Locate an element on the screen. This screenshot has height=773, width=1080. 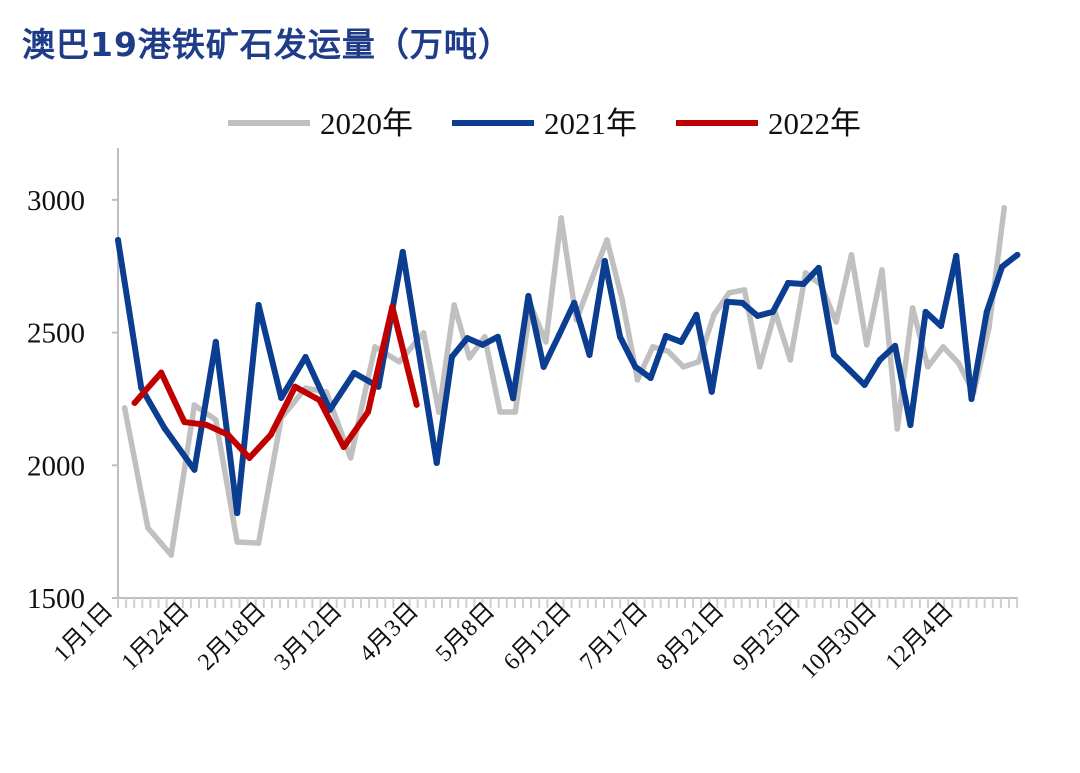
series-2022年 is located at coordinates (275, 382).